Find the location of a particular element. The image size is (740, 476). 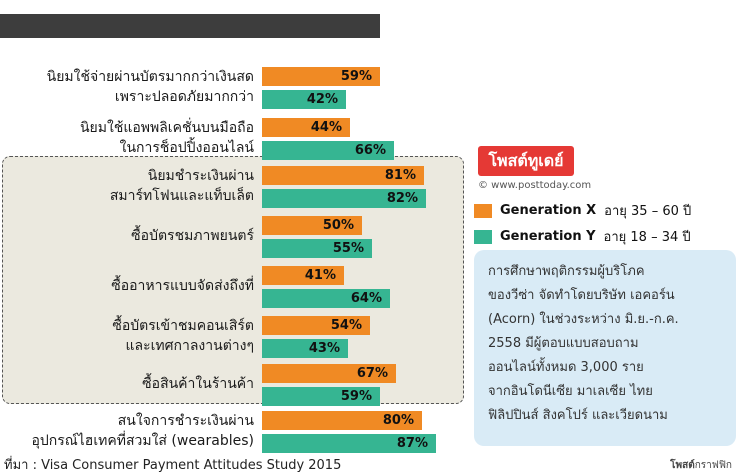

bar-gen-y: 55% is located at coordinates (317, 248).